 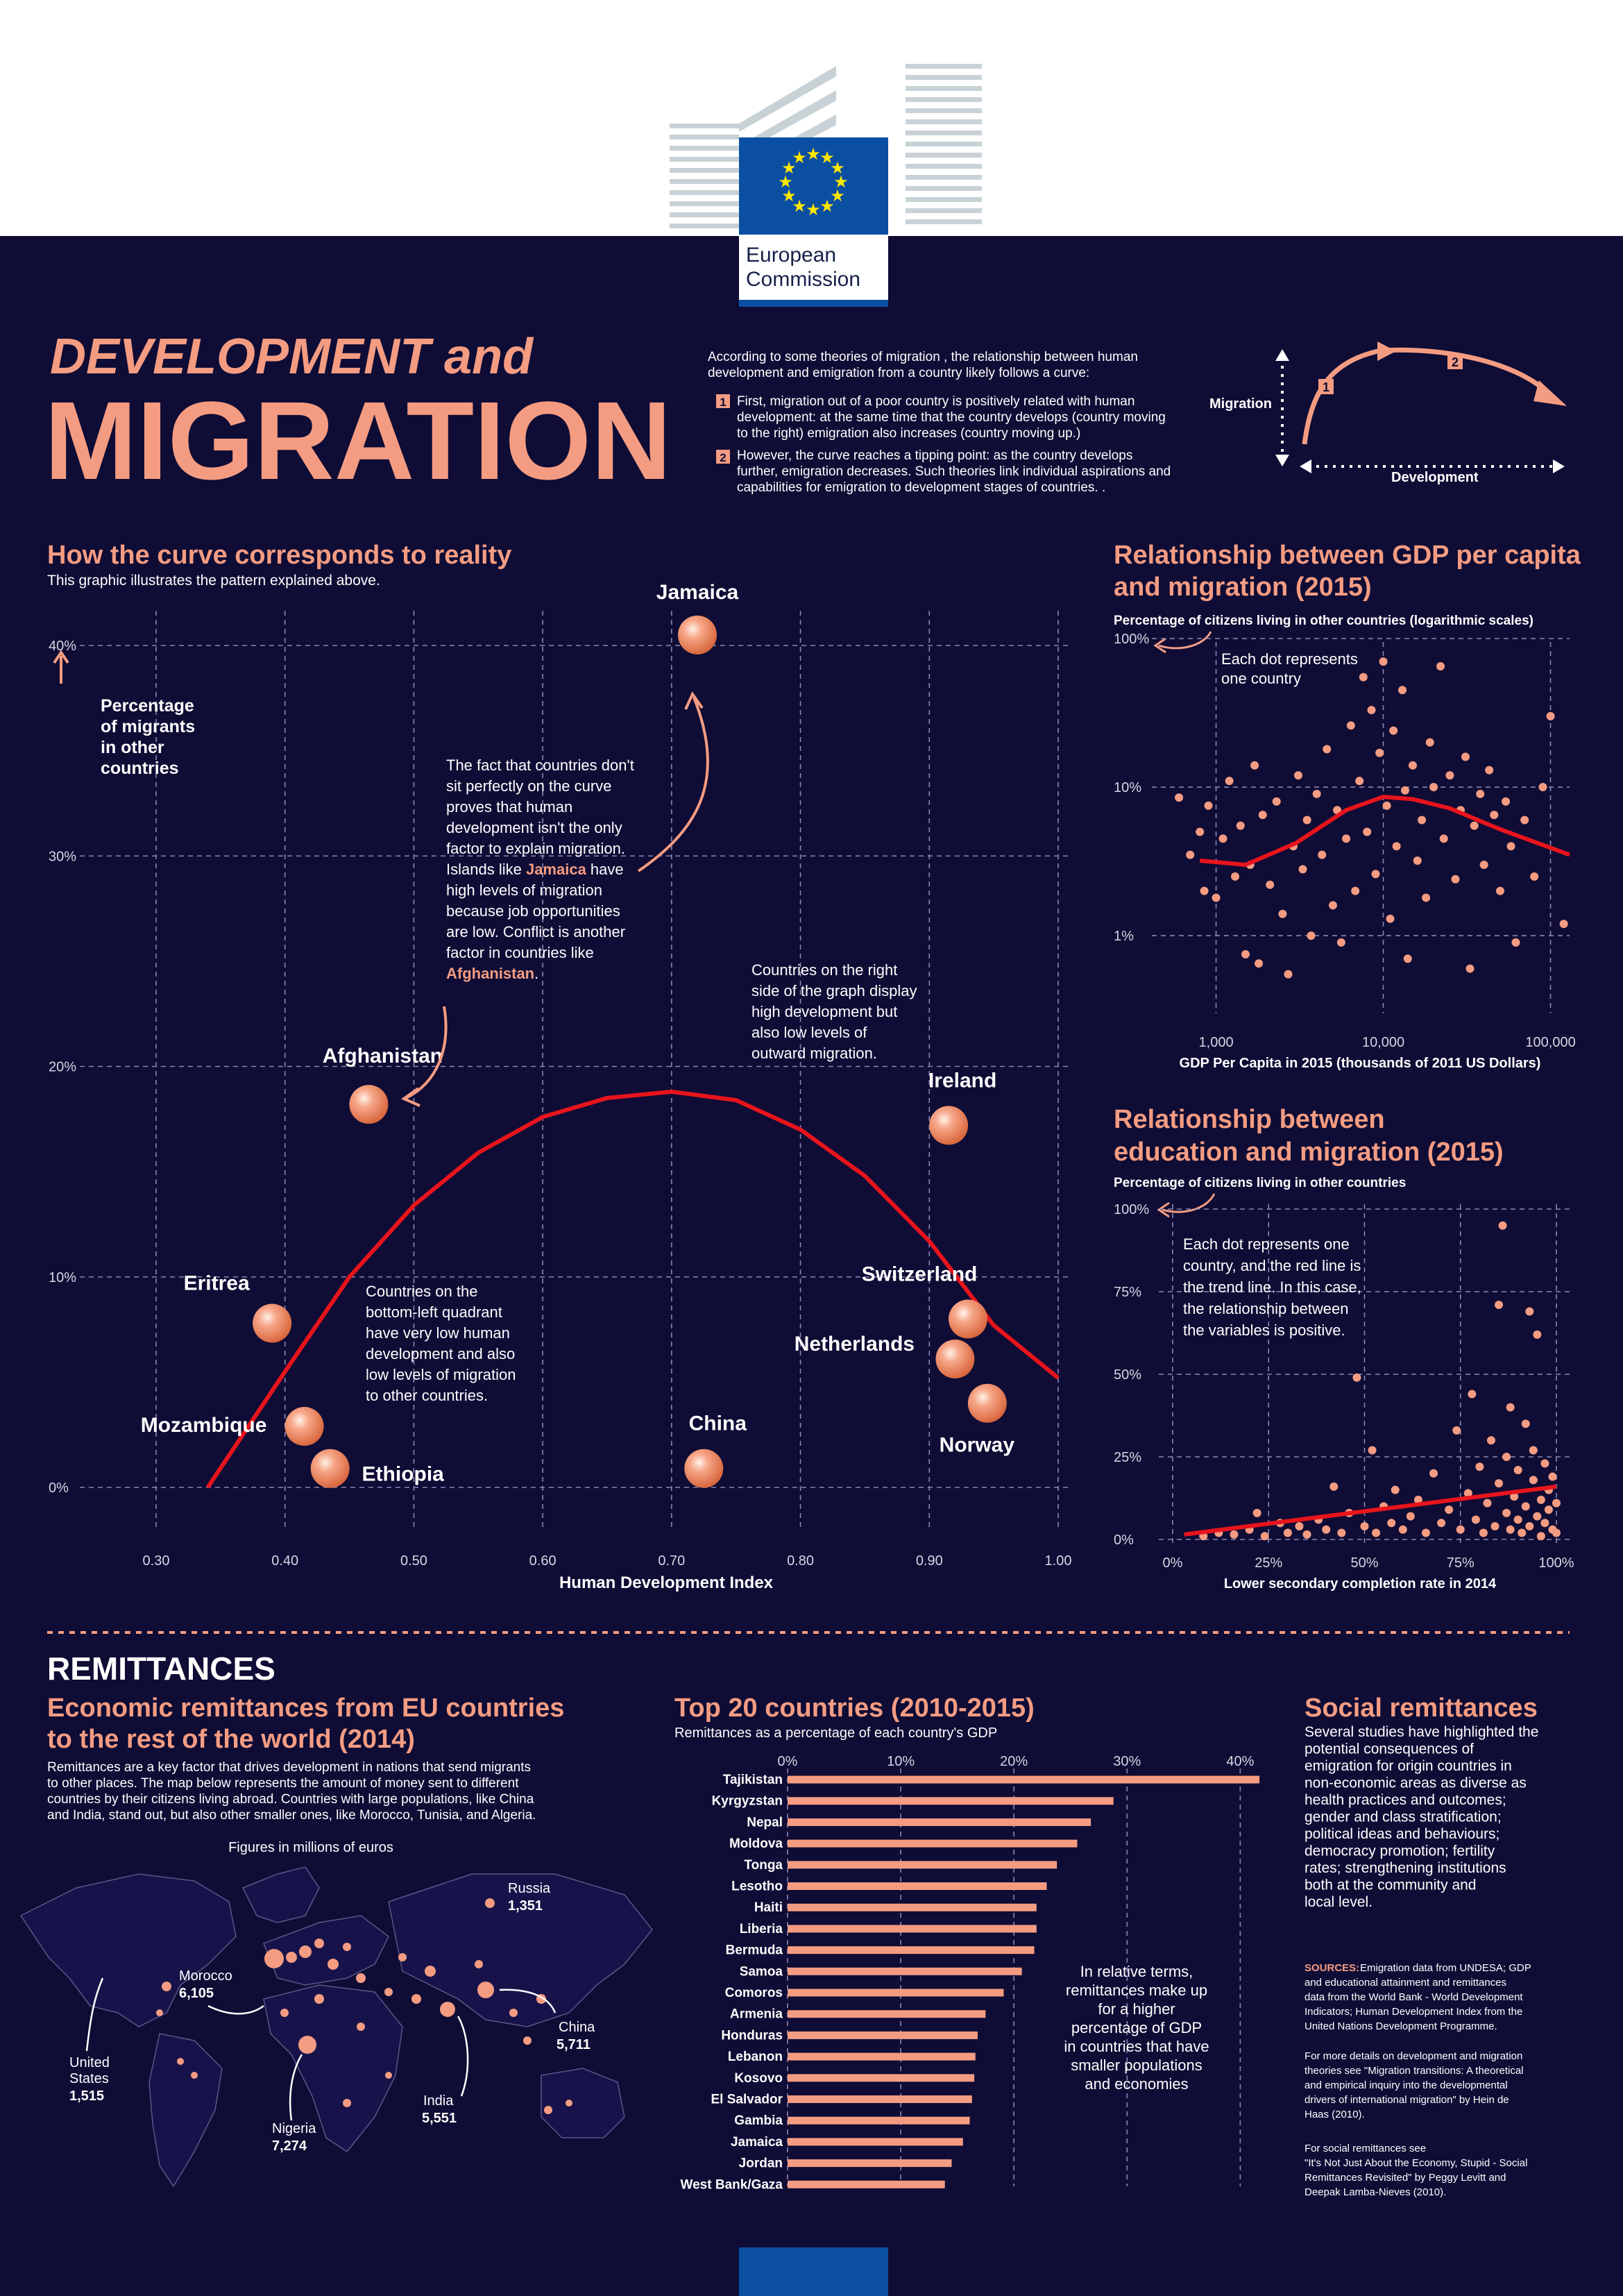 What do you see at coordinates (754, 1951) in the screenshot?
I see `bar-label: Bermuda` at bounding box center [754, 1951].